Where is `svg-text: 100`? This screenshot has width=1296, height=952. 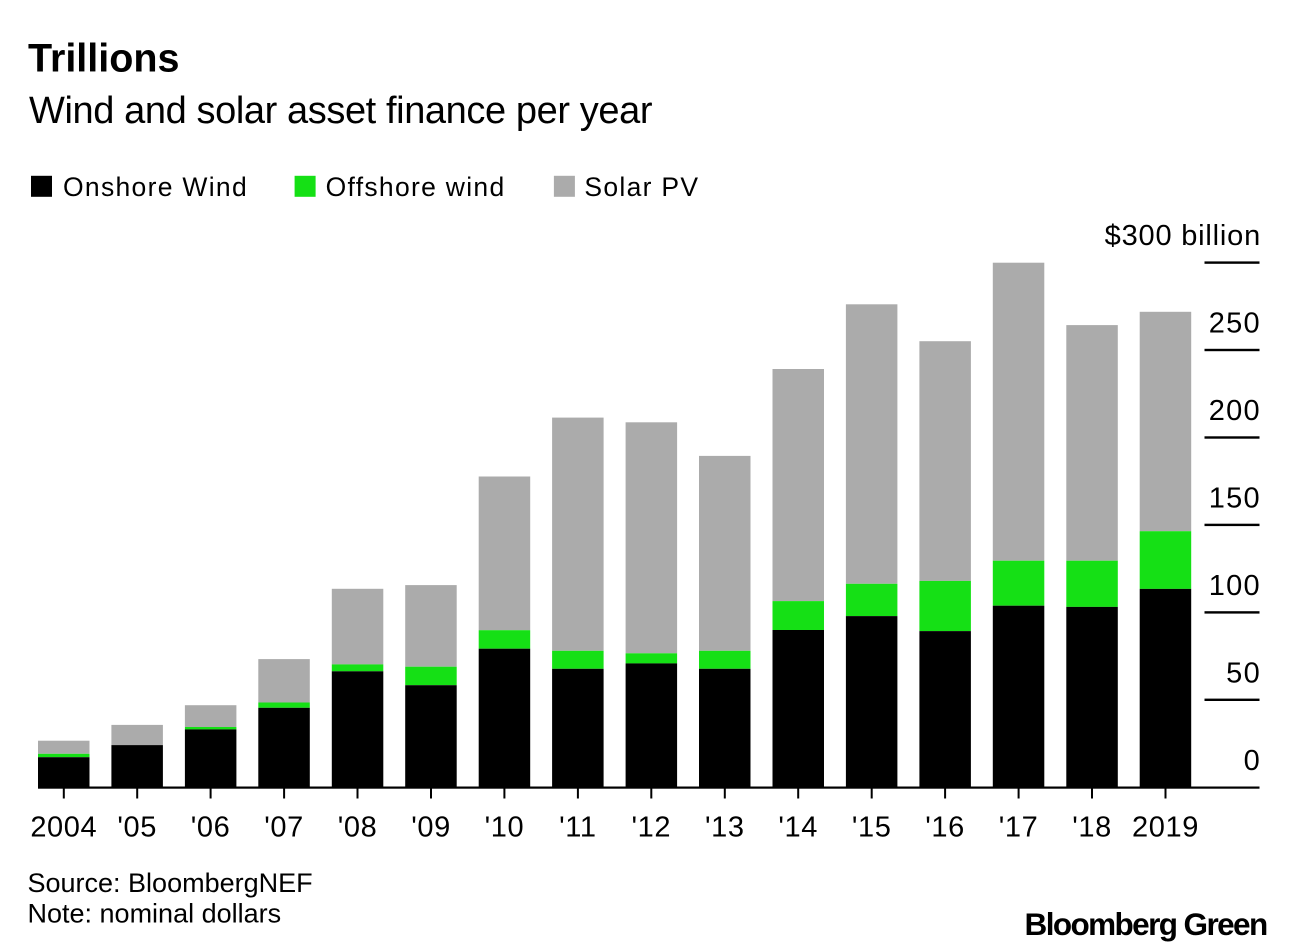 svg-text: 100 is located at coordinates (1235, 586).